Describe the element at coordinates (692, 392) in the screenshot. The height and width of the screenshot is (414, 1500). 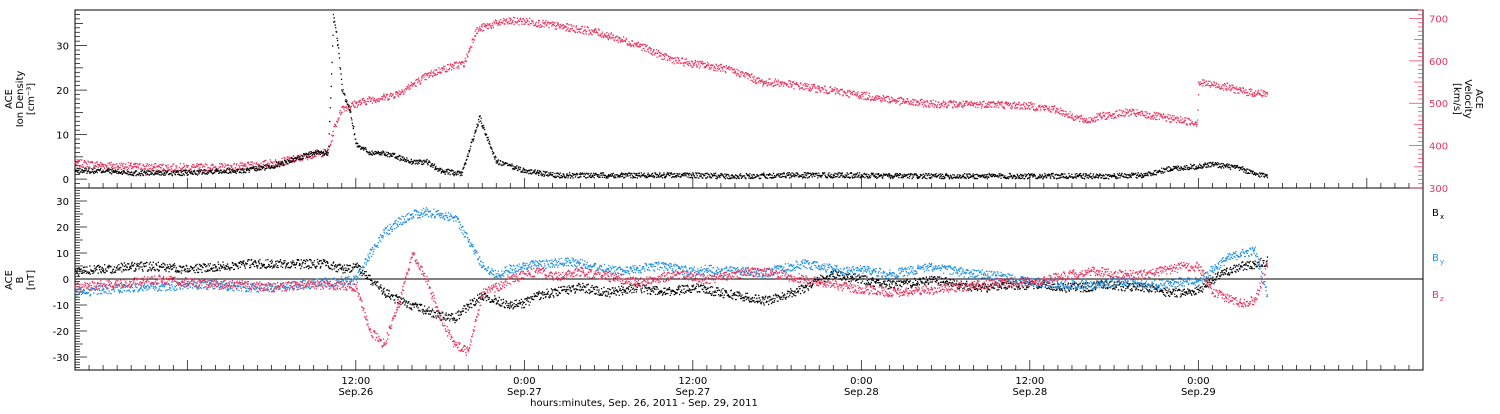
I see `x-tick-label-date: Sep.27` at that location.